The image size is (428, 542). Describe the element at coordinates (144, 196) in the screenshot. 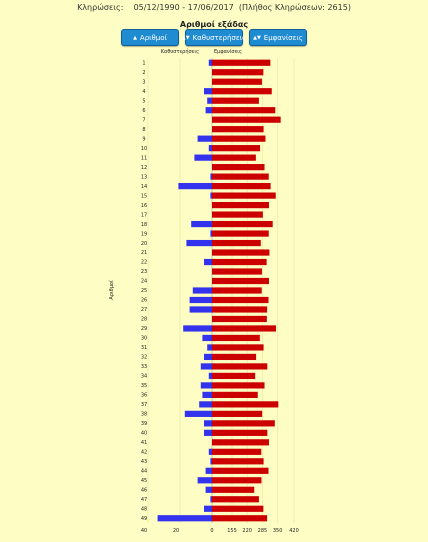

I see `category-label: 15` at that location.